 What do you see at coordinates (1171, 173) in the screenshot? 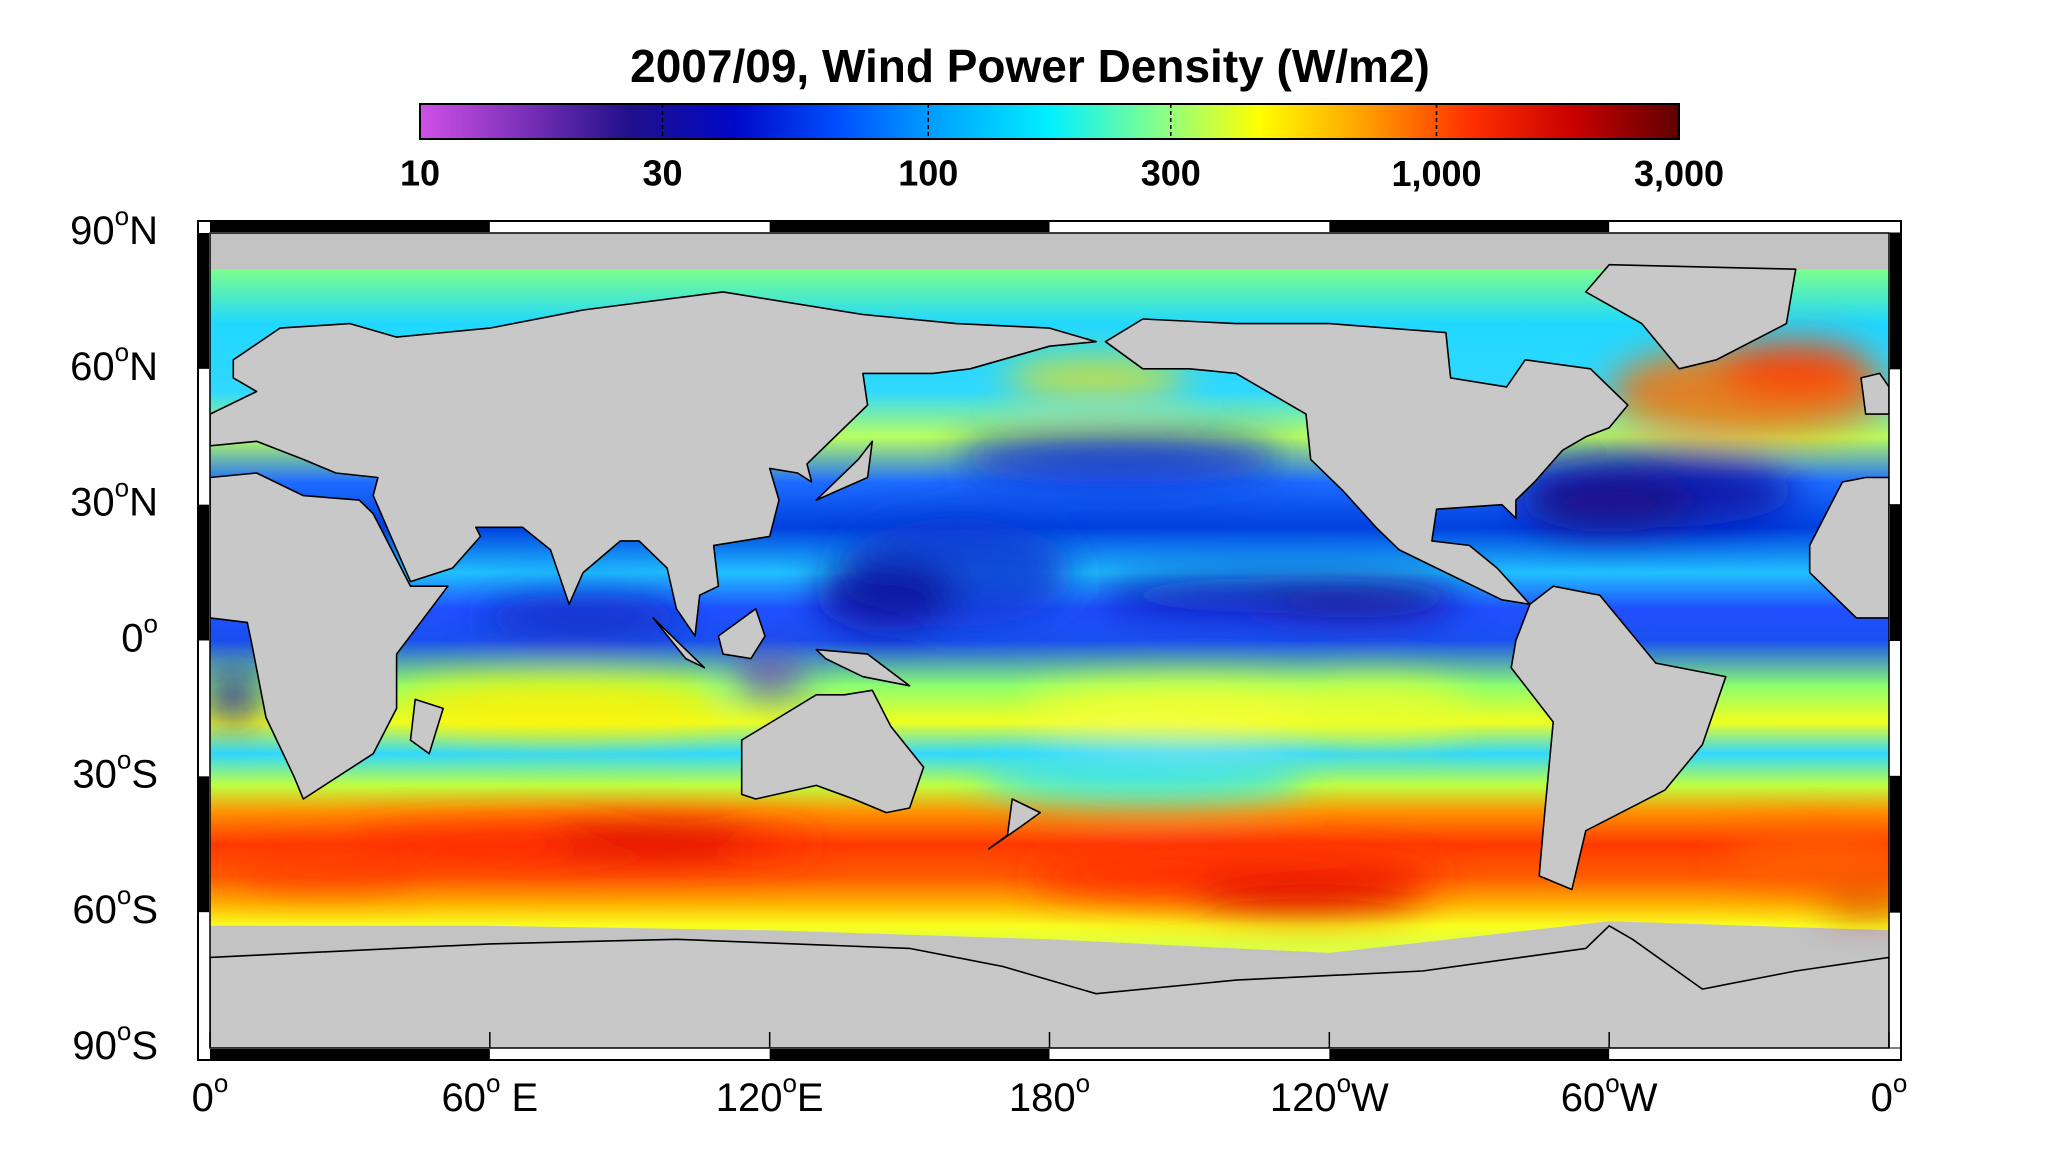
I see `tick-label: 300` at bounding box center [1171, 173].